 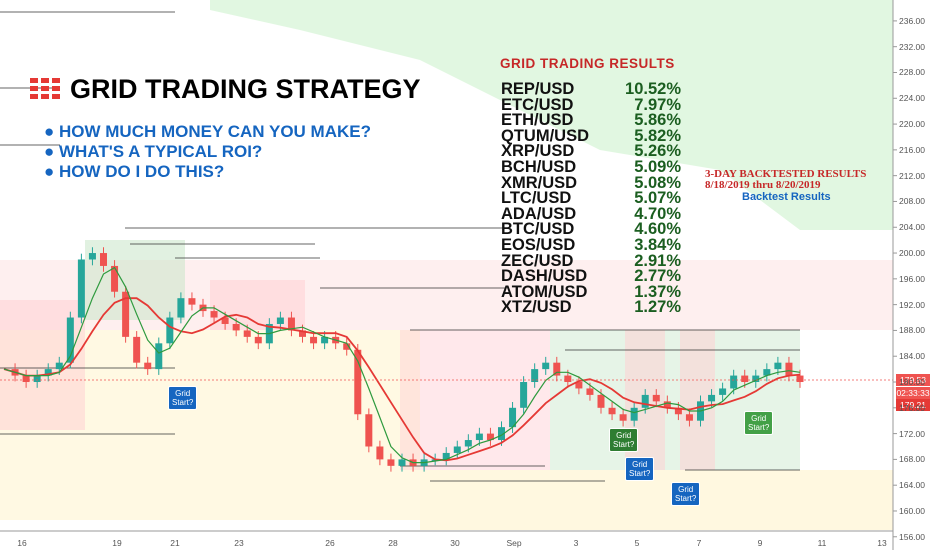 I want to click on result-pair: ETC/USD, so click(x=537, y=104).